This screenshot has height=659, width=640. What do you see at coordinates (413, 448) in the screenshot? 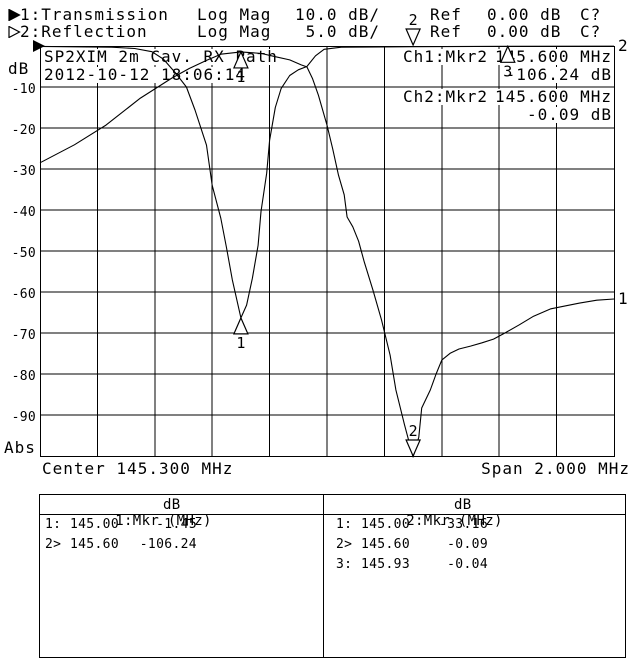
I see `marker2-trace1-symbol-icon` at bounding box center [413, 448].